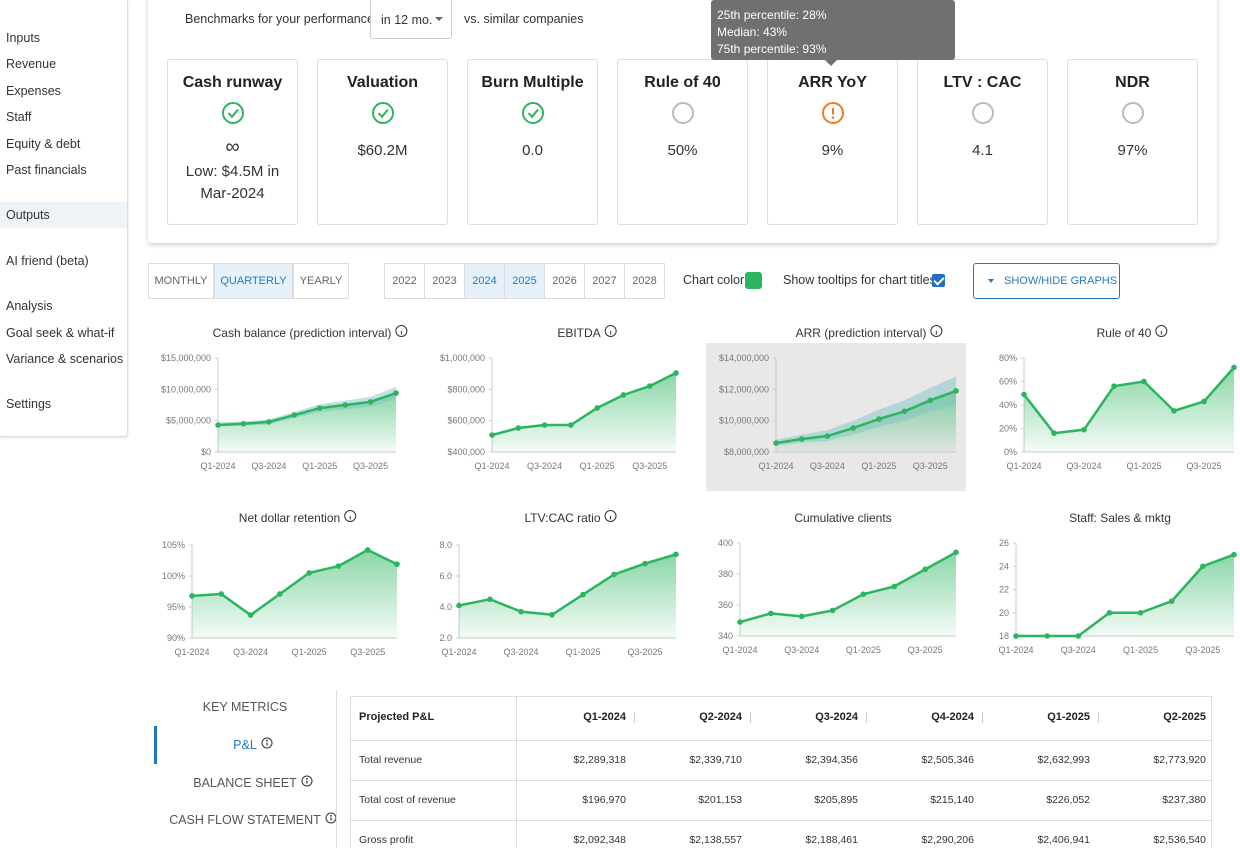 The width and height of the screenshot is (1240, 848). I want to click on year-button: 2022, so click(404, 281).